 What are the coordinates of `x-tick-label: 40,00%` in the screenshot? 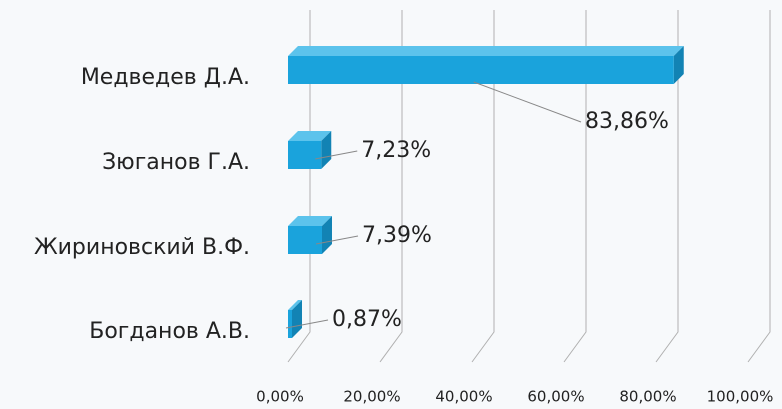 It's located at (463, 397).